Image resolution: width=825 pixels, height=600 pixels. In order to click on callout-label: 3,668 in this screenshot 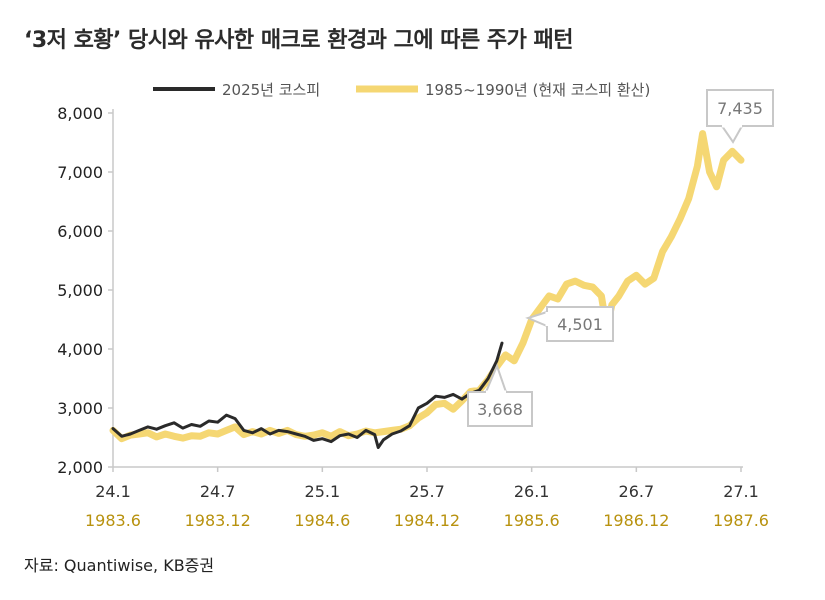, I will do `click(500, 409)`.